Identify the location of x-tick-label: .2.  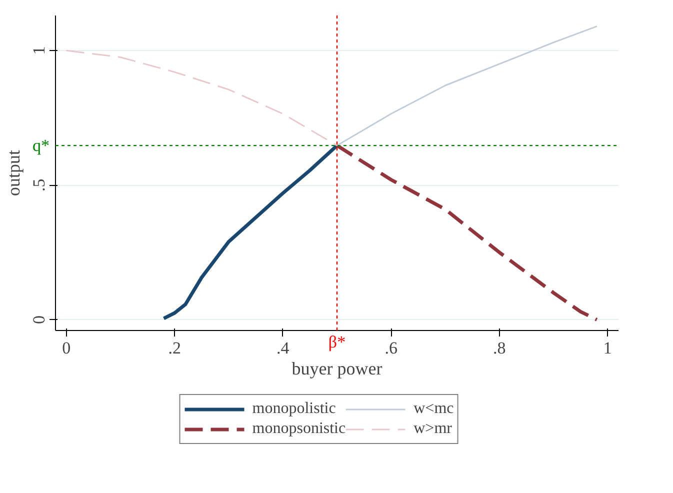
(174, 348).